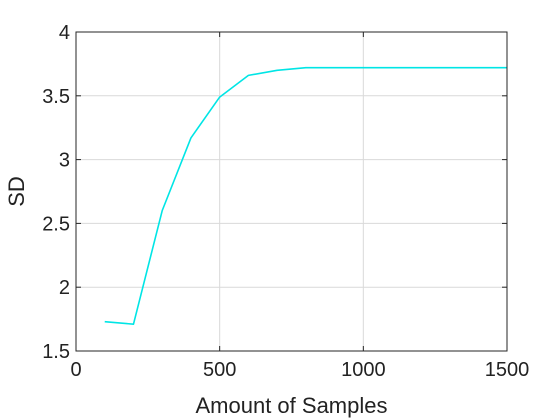 Image resolution: width=560 pixels, height=420 pixels. I want to click on y-tick-label: 3, so click(64, 161).